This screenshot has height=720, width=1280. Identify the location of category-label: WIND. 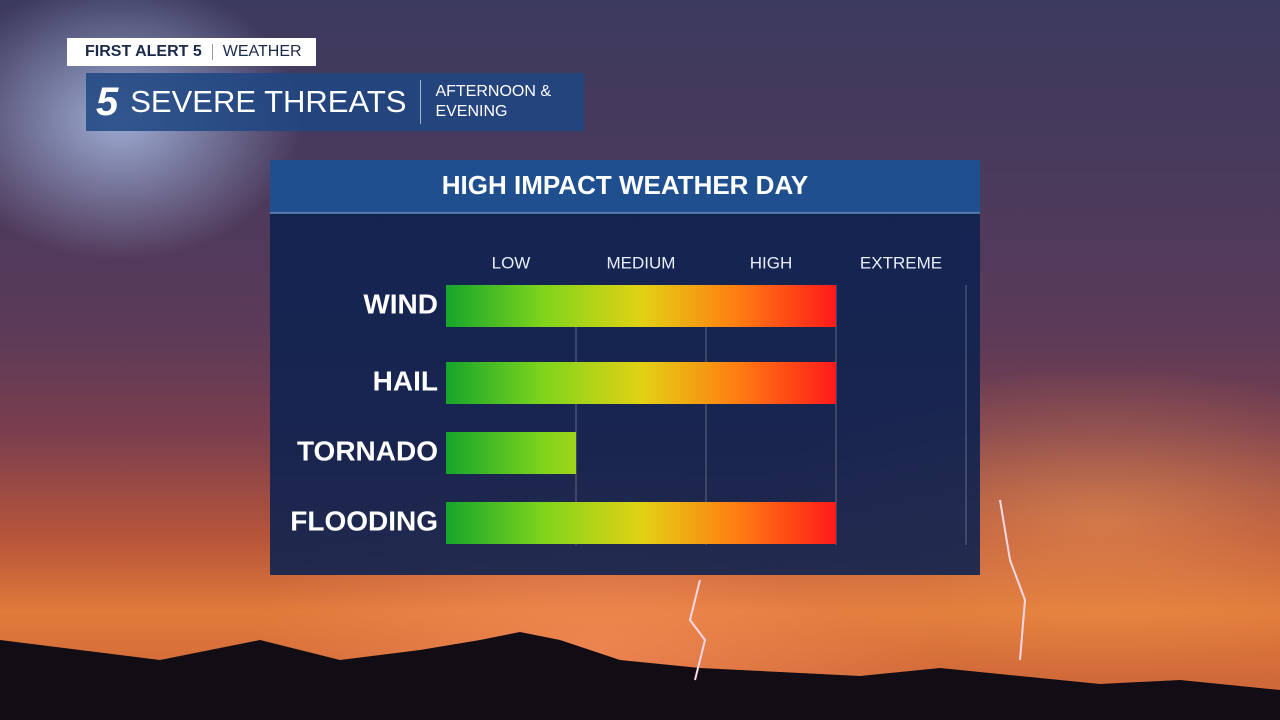
(400, 303).